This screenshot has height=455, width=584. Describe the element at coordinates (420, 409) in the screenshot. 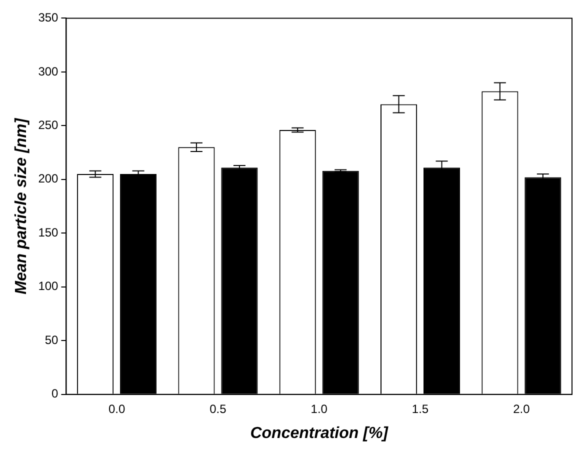

I see `x-tick-label: 1.5` at that location.